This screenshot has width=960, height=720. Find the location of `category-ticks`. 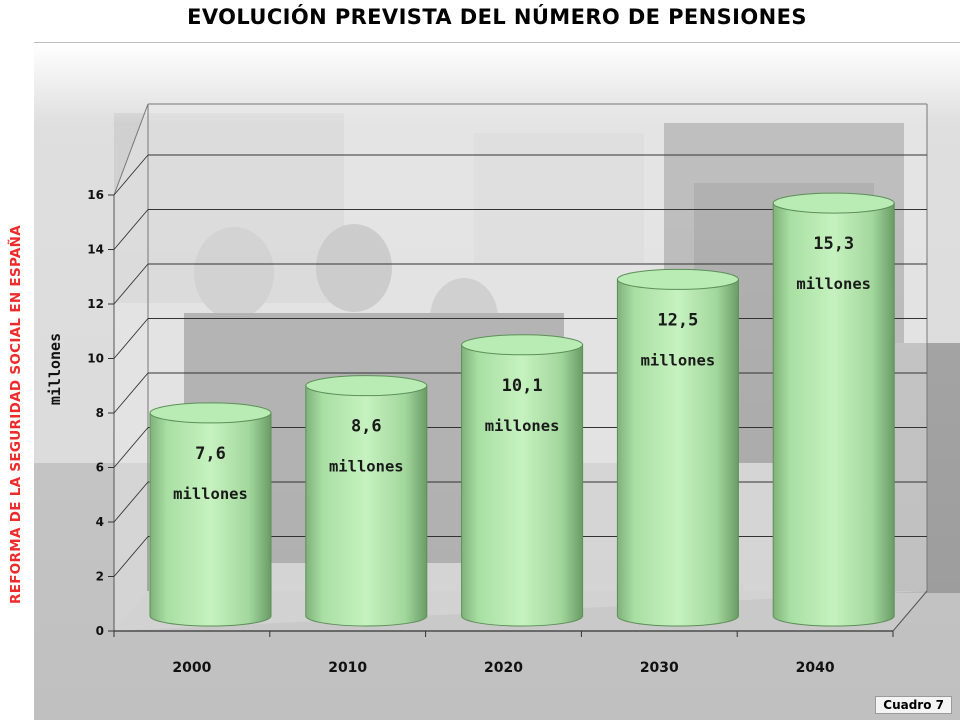

category-ticks is located at coordinates (503, 634).